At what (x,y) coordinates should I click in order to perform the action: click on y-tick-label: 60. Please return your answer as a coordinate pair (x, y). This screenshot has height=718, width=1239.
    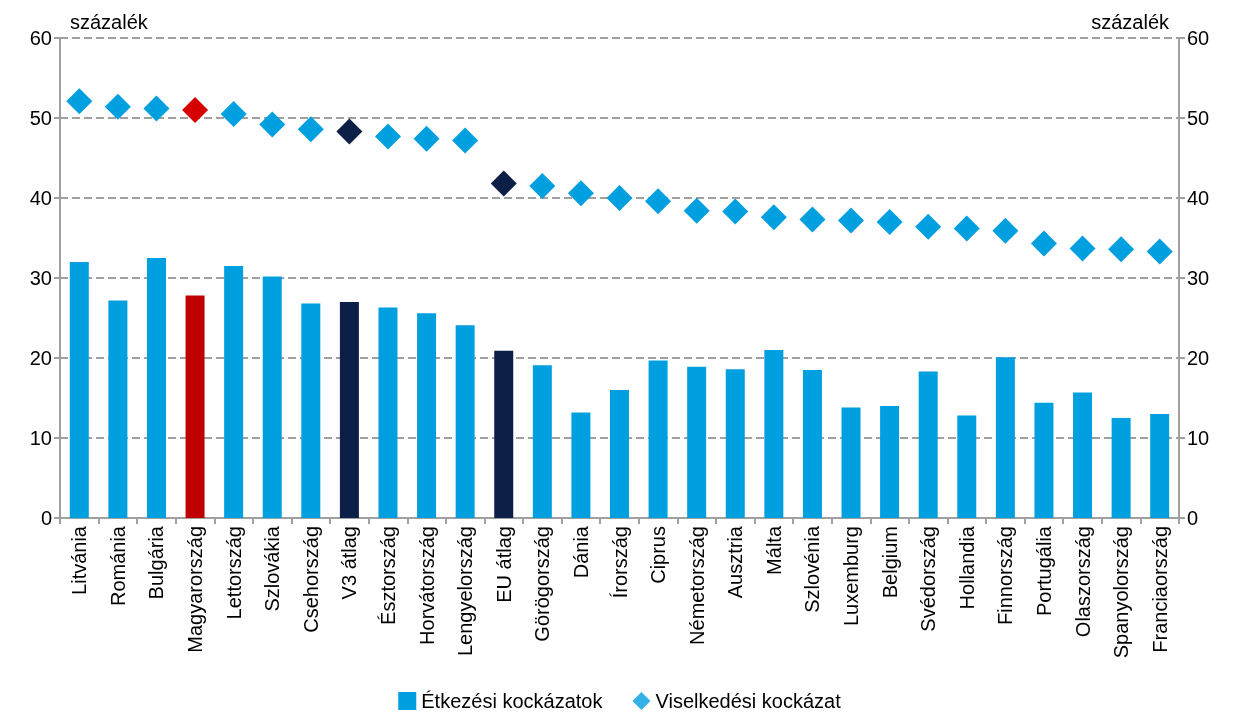
    Looking at the image, I should click on (40, 38).